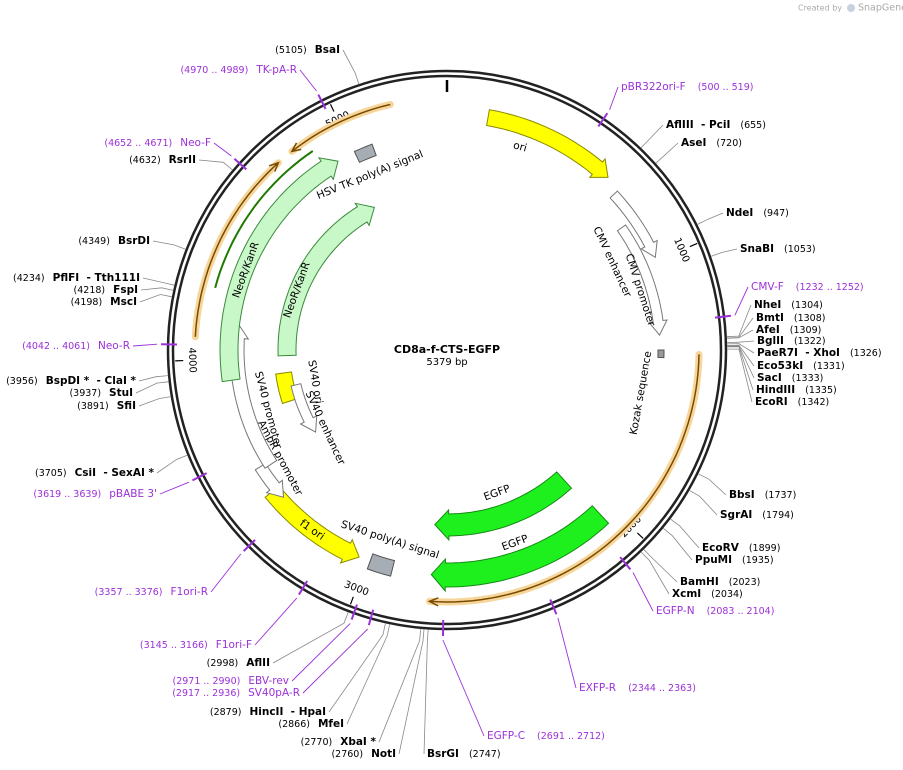 The height and width of the screenshot is (770, 903). What do you see at coordinates (790, 378) in the screenshot?
I see `enzyme-label: SacI (1333)` at bounding box center [790, 378].